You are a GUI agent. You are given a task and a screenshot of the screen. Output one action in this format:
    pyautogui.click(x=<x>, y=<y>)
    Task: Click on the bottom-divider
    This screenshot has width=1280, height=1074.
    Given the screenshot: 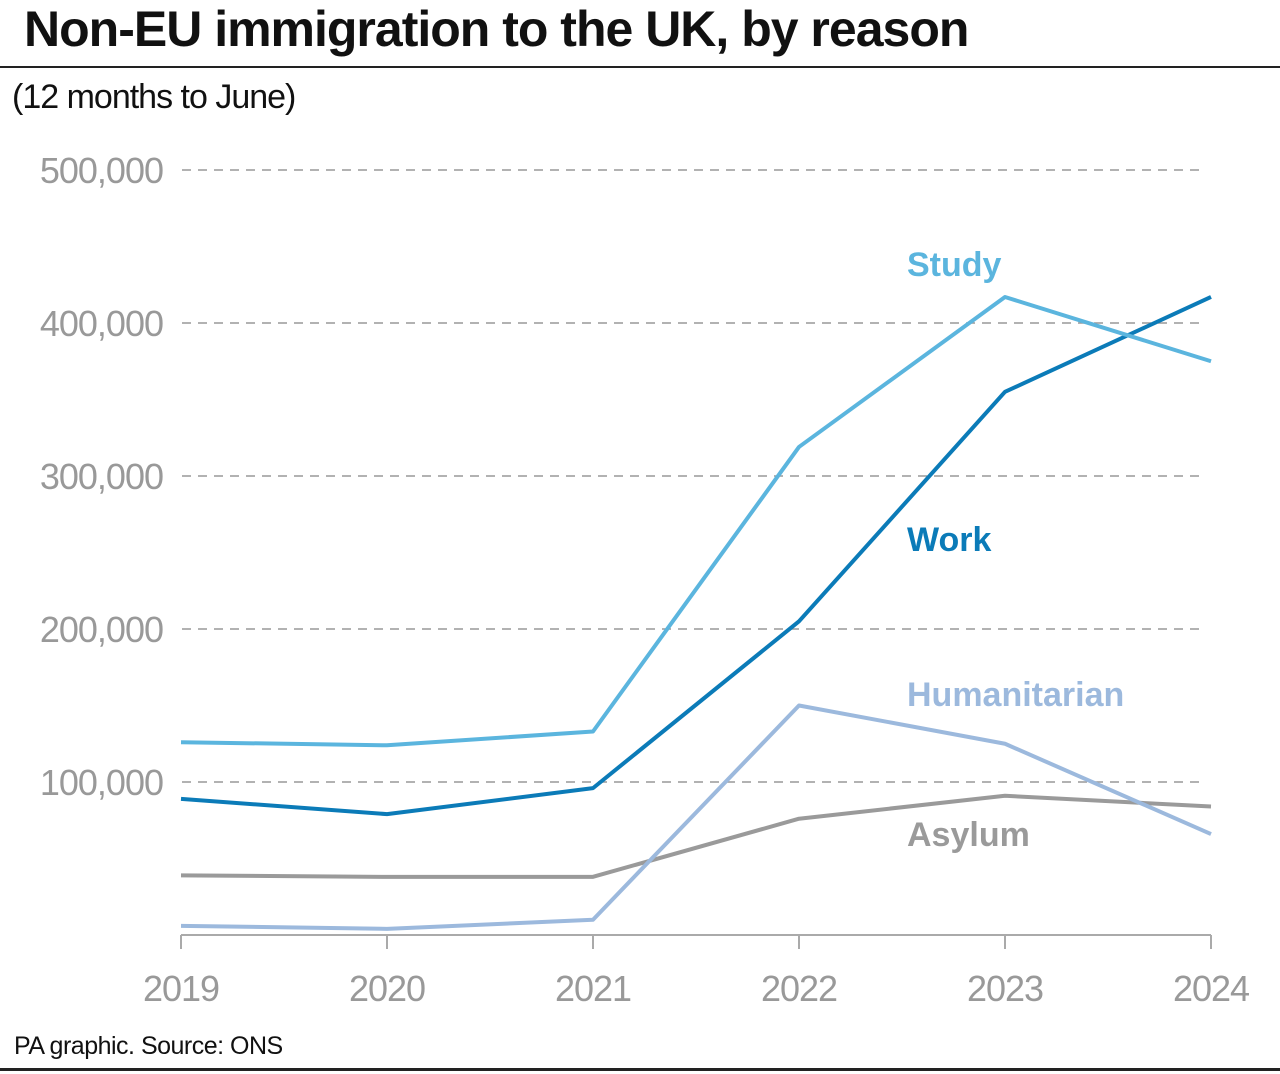 What is the action you would take?
    pyautogui.click(x=640, y=1069)
    